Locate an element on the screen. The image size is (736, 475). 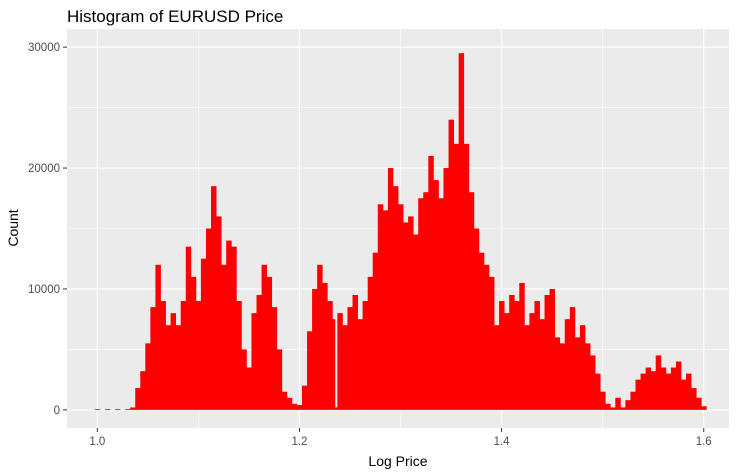
x-axis-title: Log Price is located at coordinates (397, 461).